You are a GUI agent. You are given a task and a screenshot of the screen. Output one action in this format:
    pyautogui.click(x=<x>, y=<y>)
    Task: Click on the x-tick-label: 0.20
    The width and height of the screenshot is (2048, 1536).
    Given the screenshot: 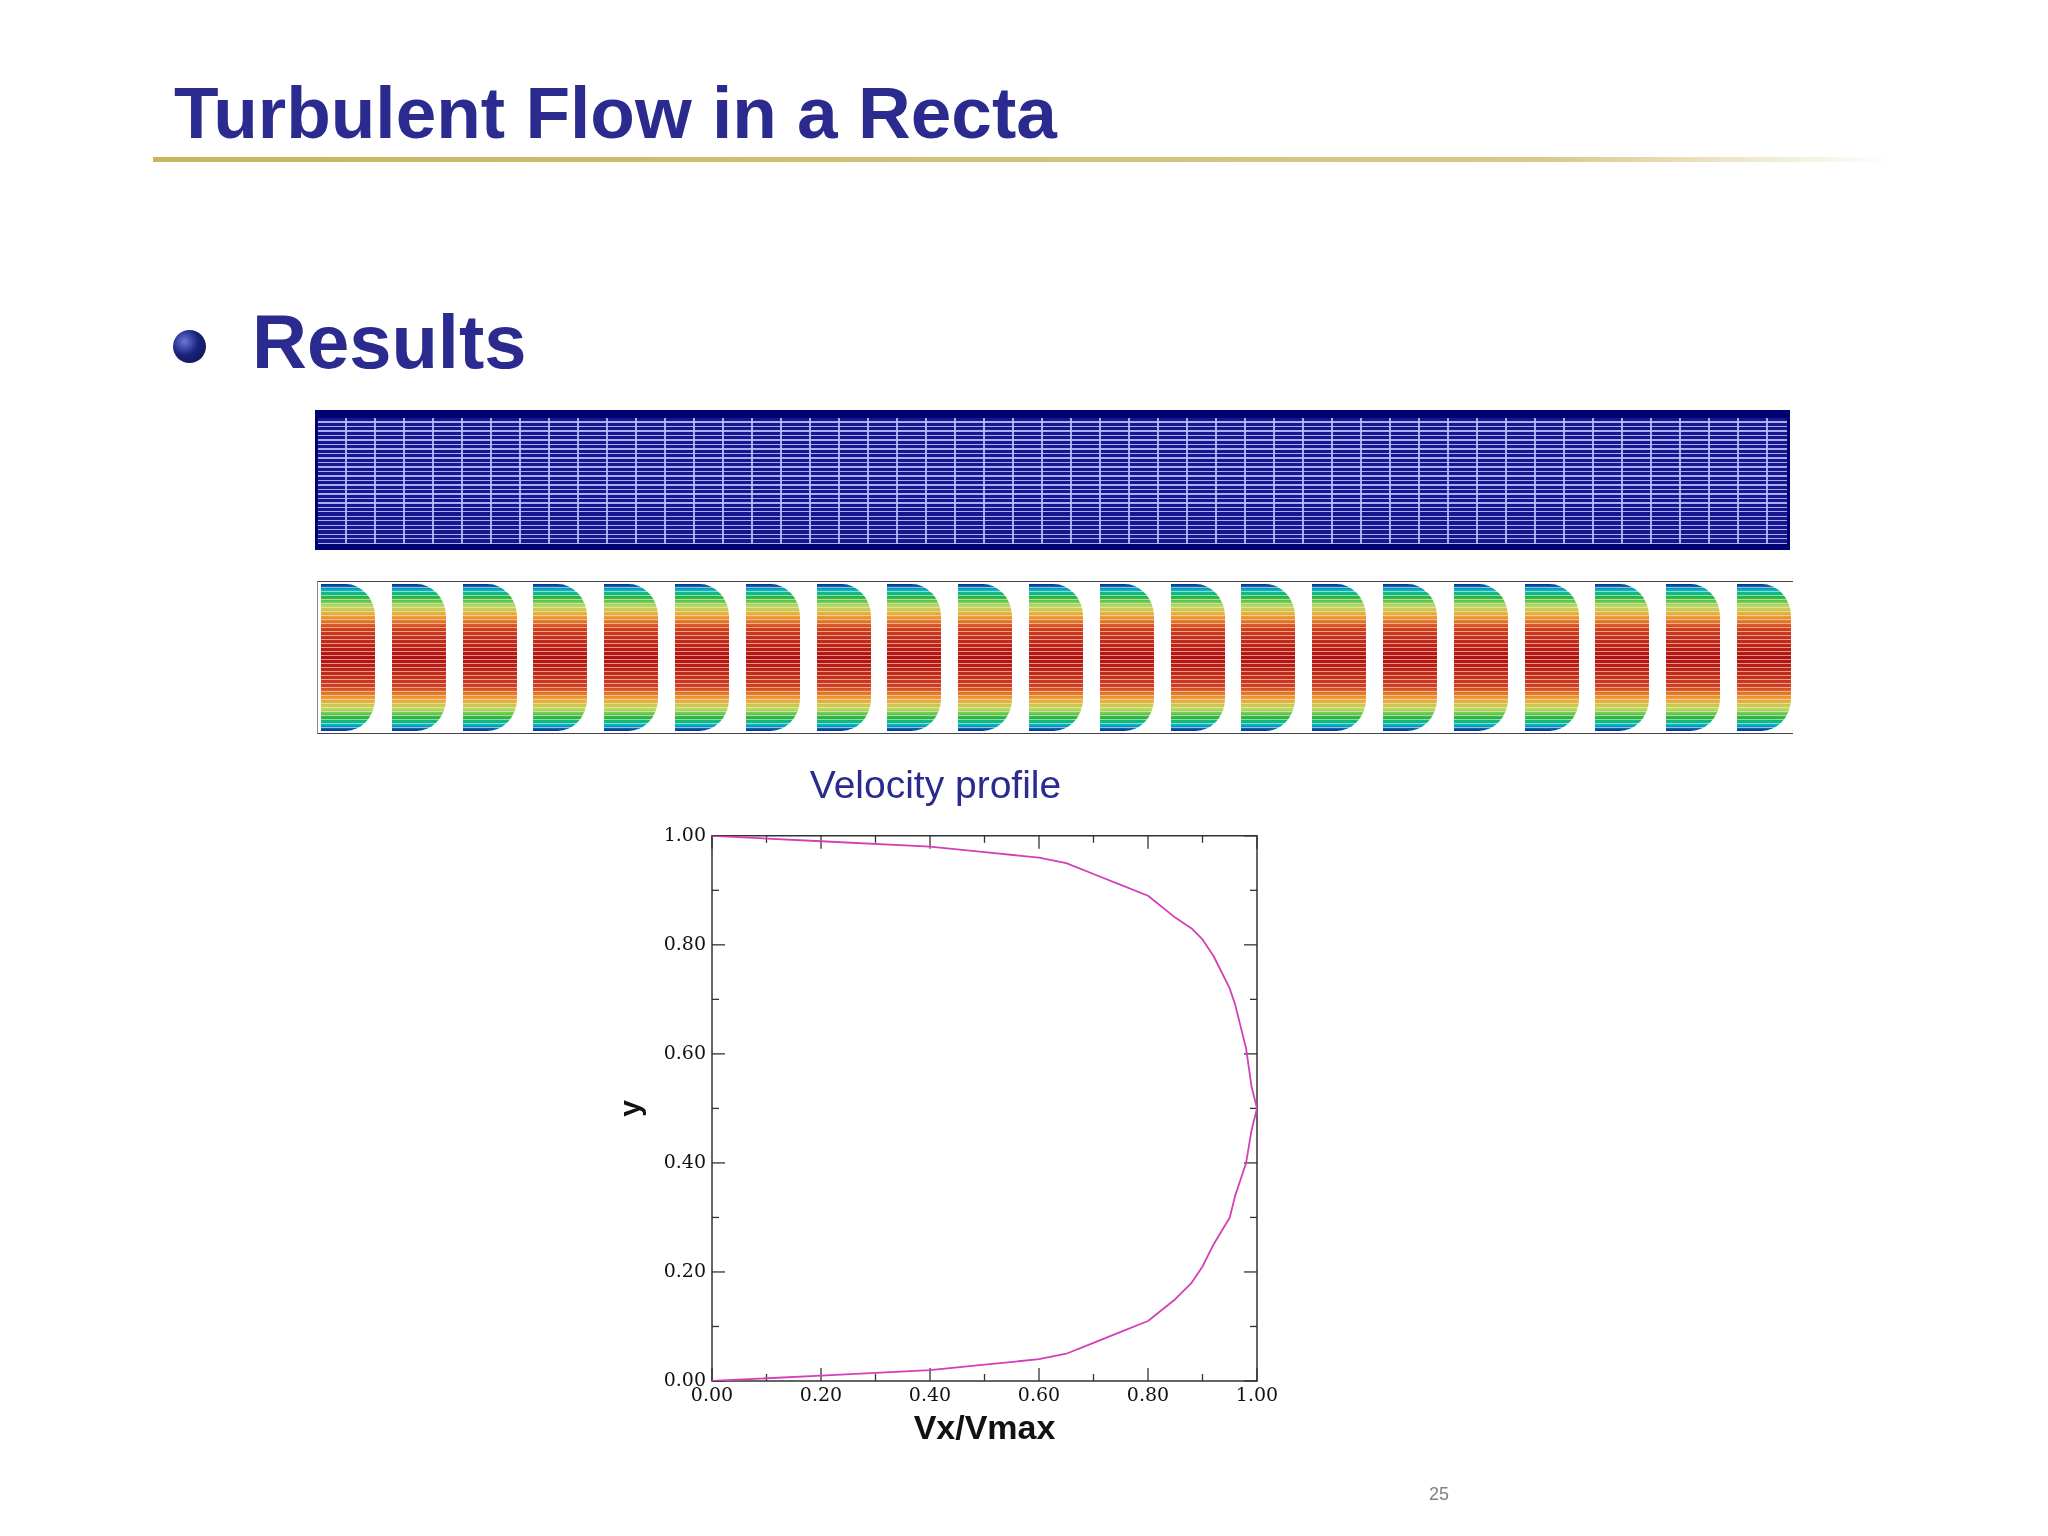 What is the action you would take?
    pyautogui.click(x=821, y=1394)
    